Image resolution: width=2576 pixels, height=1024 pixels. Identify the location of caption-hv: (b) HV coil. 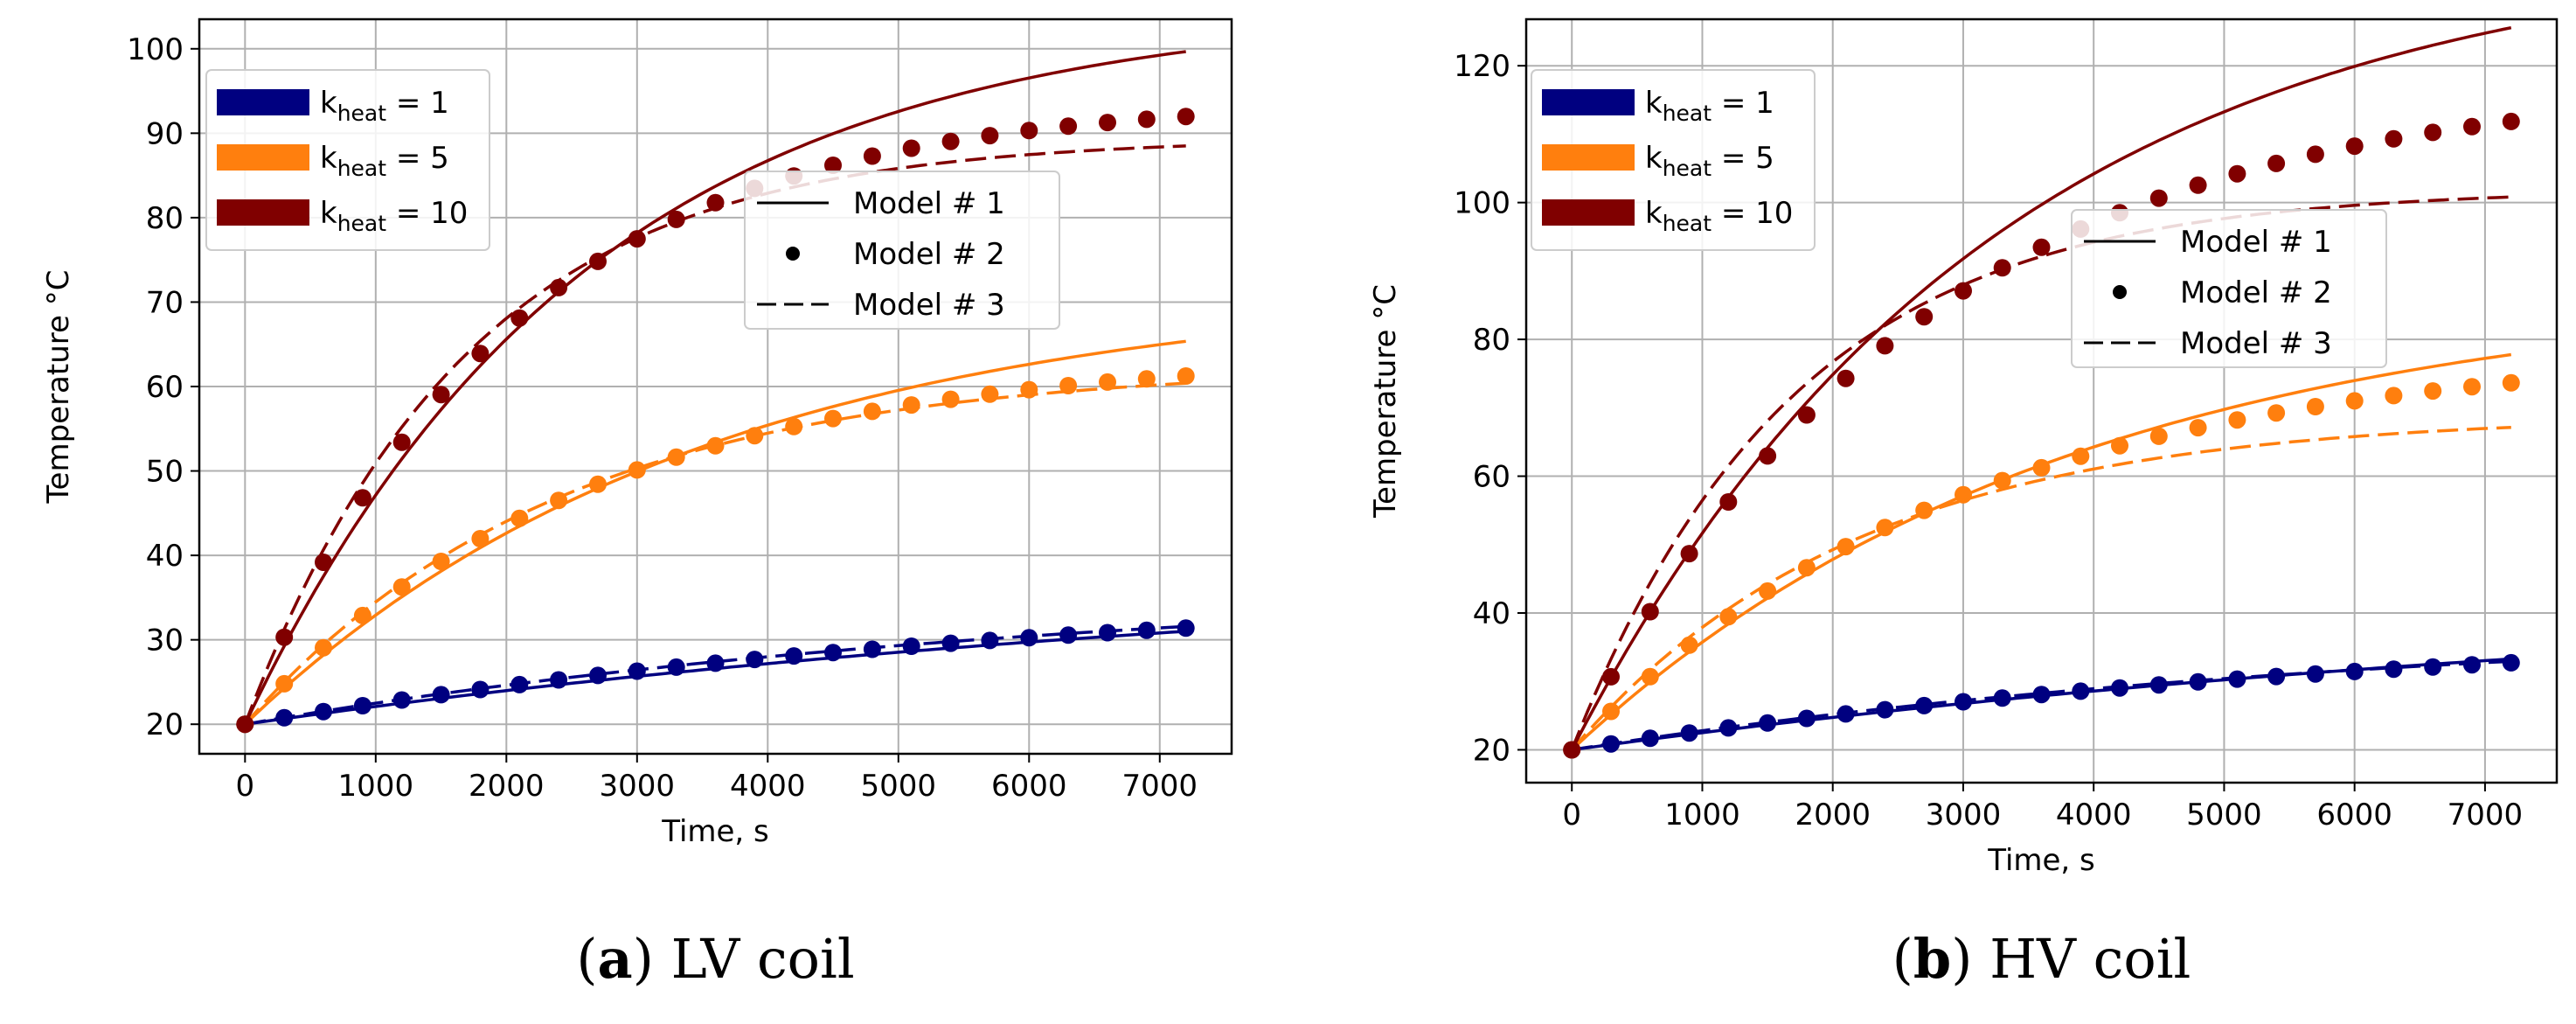
(2041, 959).